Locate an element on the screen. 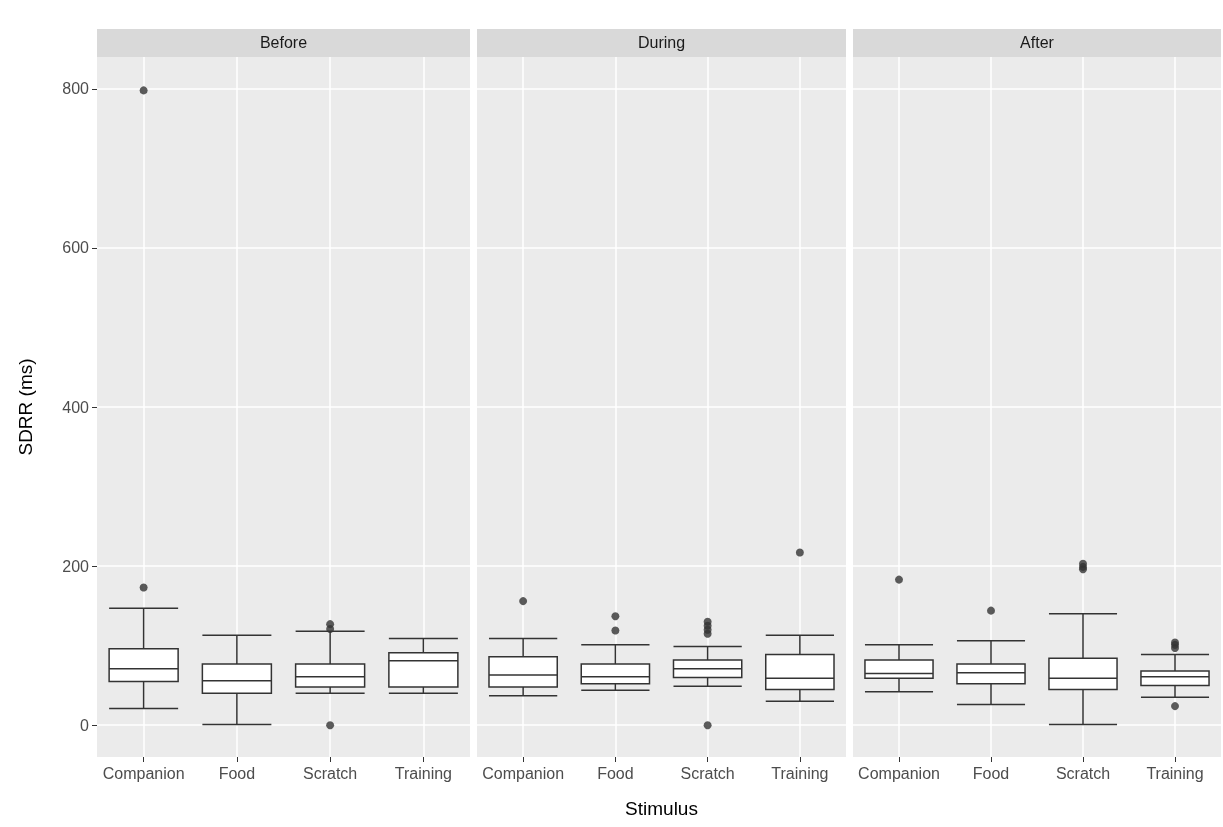  x-axis-title: Stimulus is located at coordinates (661, 808).